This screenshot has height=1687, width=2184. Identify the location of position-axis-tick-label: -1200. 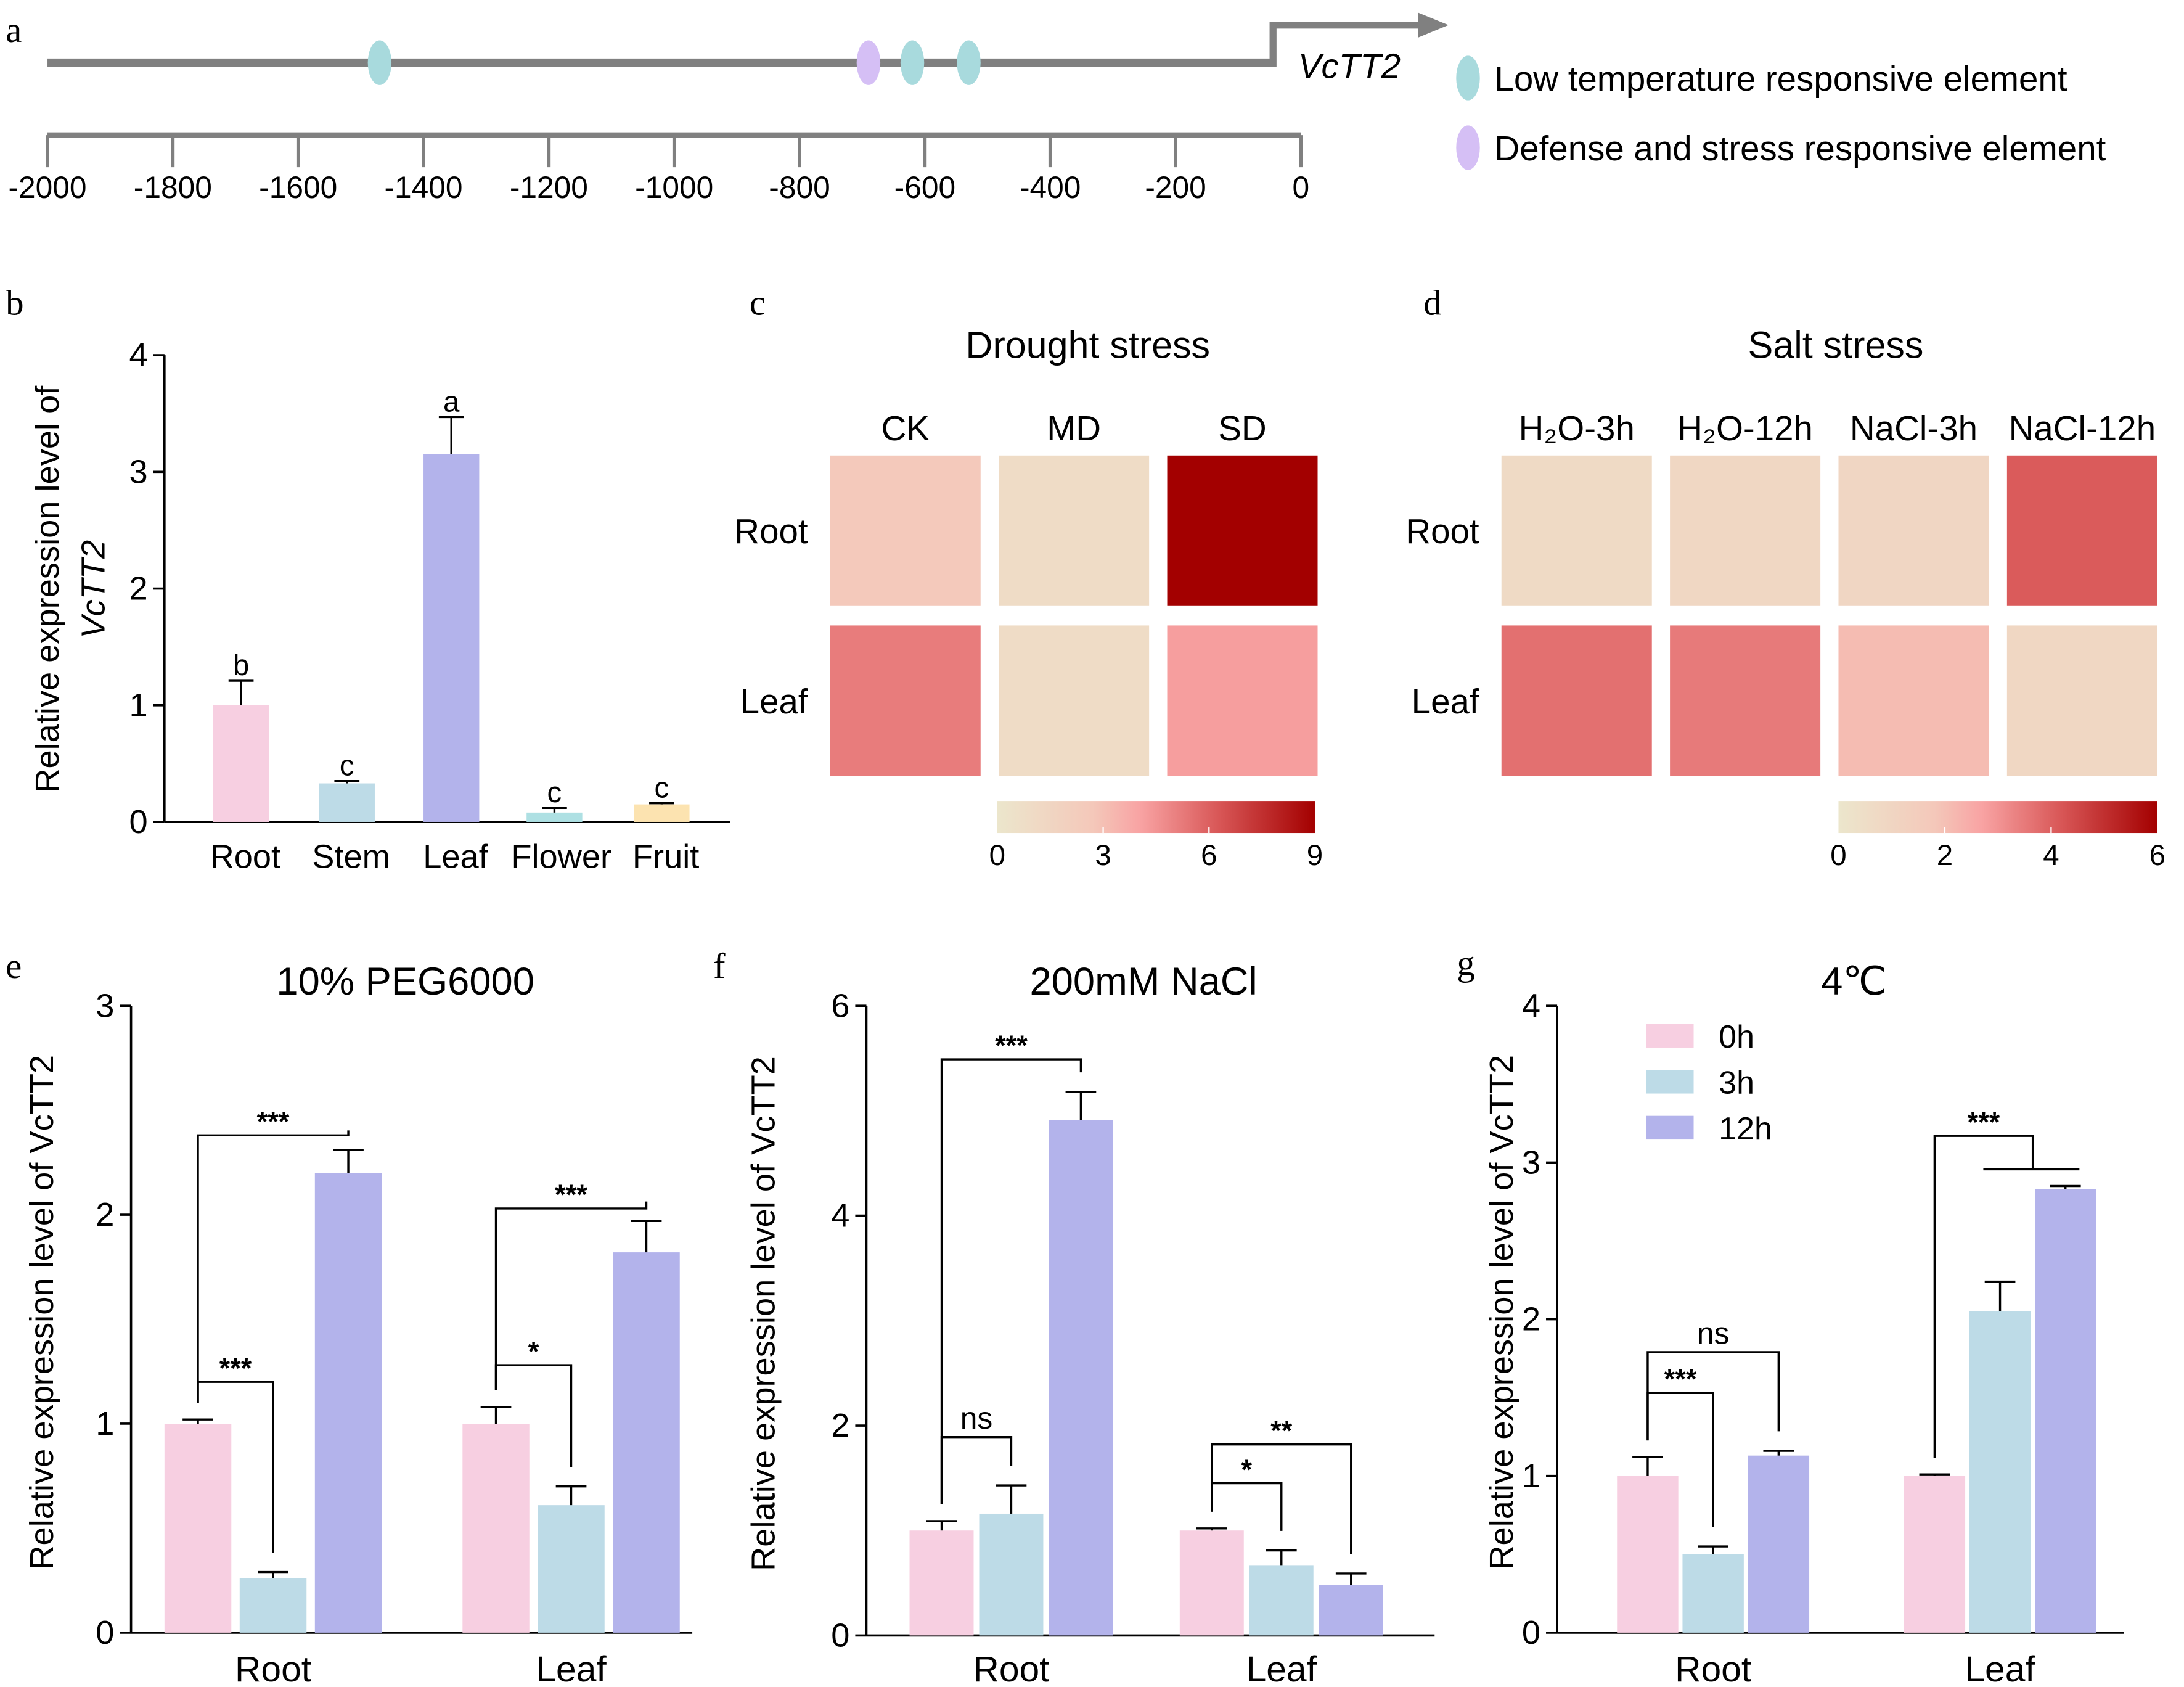
(549, 187).